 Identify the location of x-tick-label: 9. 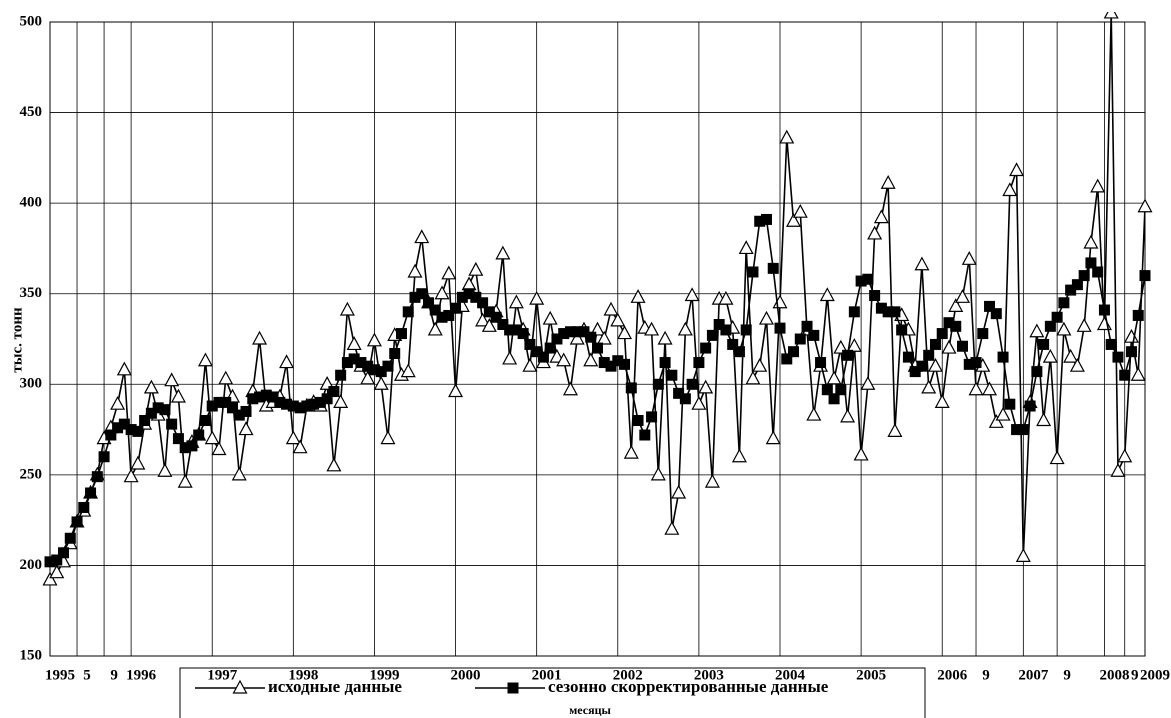
(986, 675).